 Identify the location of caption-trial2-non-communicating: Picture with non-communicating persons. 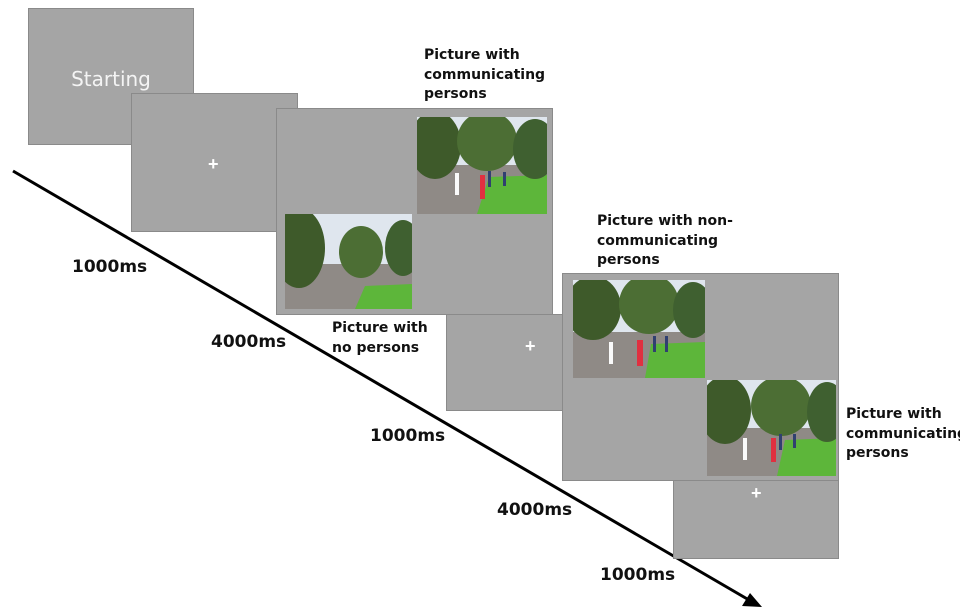
(665, 240).